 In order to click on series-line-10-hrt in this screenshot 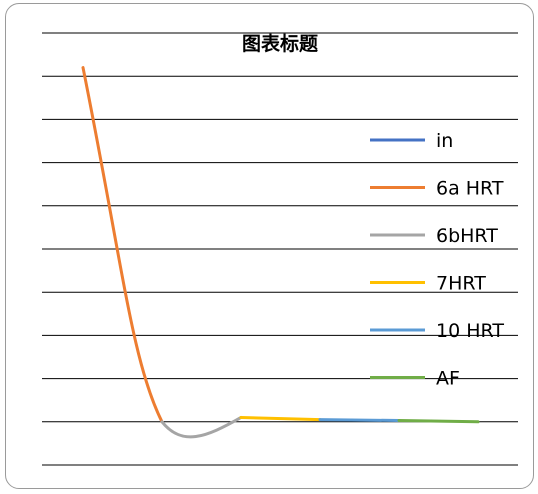, I will do `click(359, 420)`.